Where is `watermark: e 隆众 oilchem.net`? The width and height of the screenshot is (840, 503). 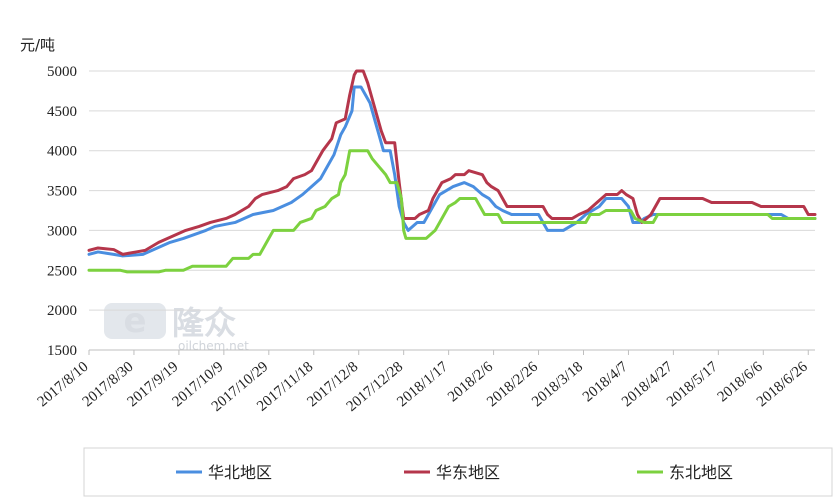
watermark: e 隆众 oilchem.net is located at coordinates (176, 327).